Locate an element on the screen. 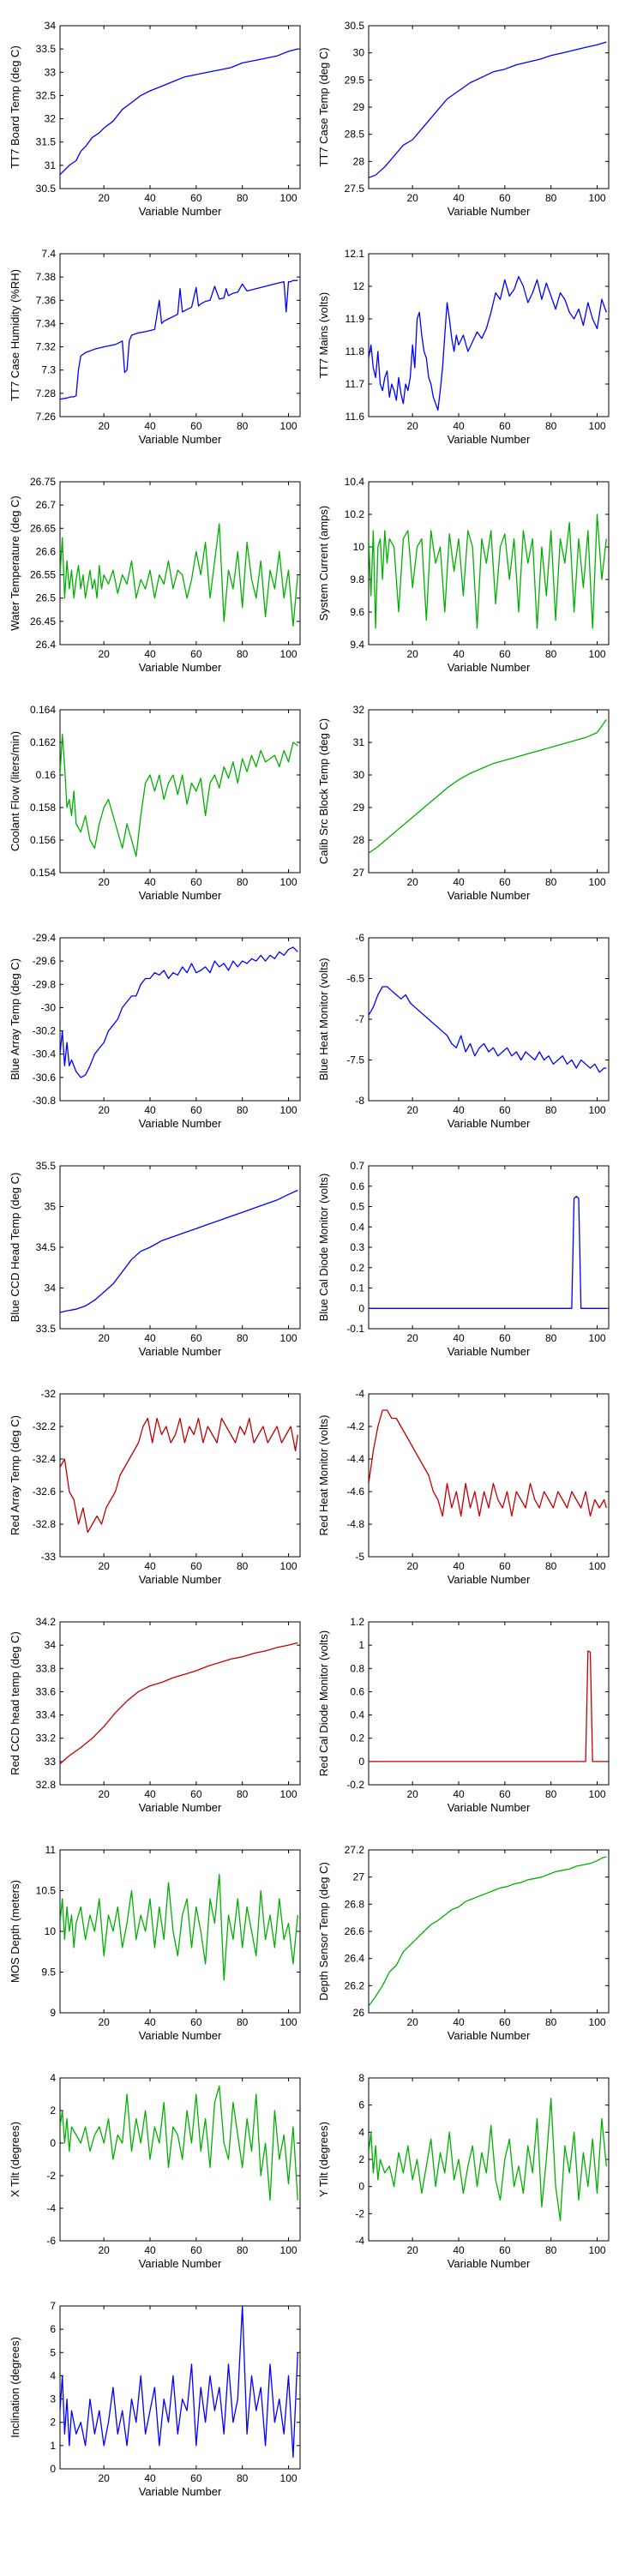 Image resolution: width=643 pixels, height=2576 pixels. y-tick-label: 30 is located at coordinates (359, 53).